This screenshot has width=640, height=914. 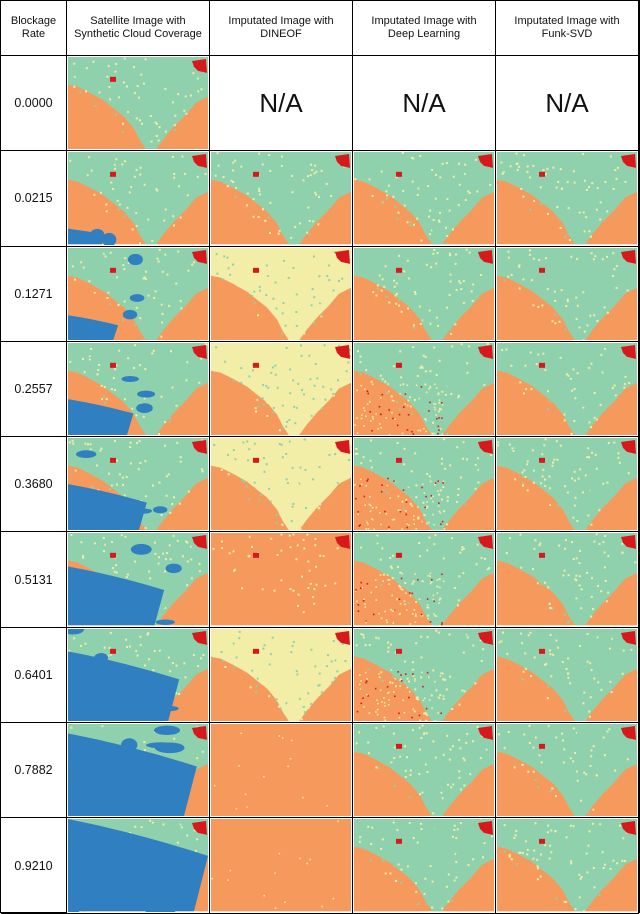 I want to click on header-funk-svd: Imputated Image with Funk-SVD, so click(x=567, y=28).